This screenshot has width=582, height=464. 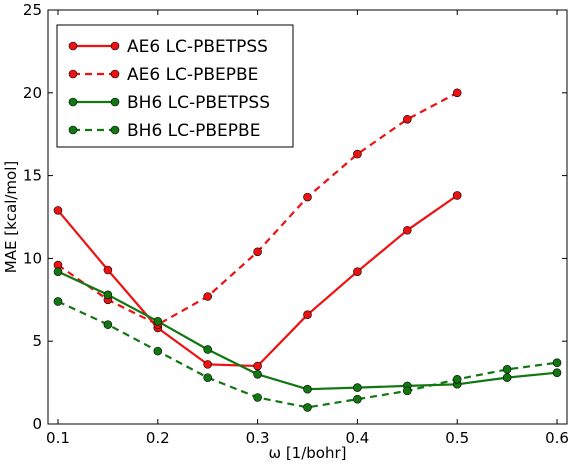 What do you see at coordinates (192, 75) in the screenshot?
I see `legend-label: AE6 LC-PBEPBE` at bounding box center [192, 75].